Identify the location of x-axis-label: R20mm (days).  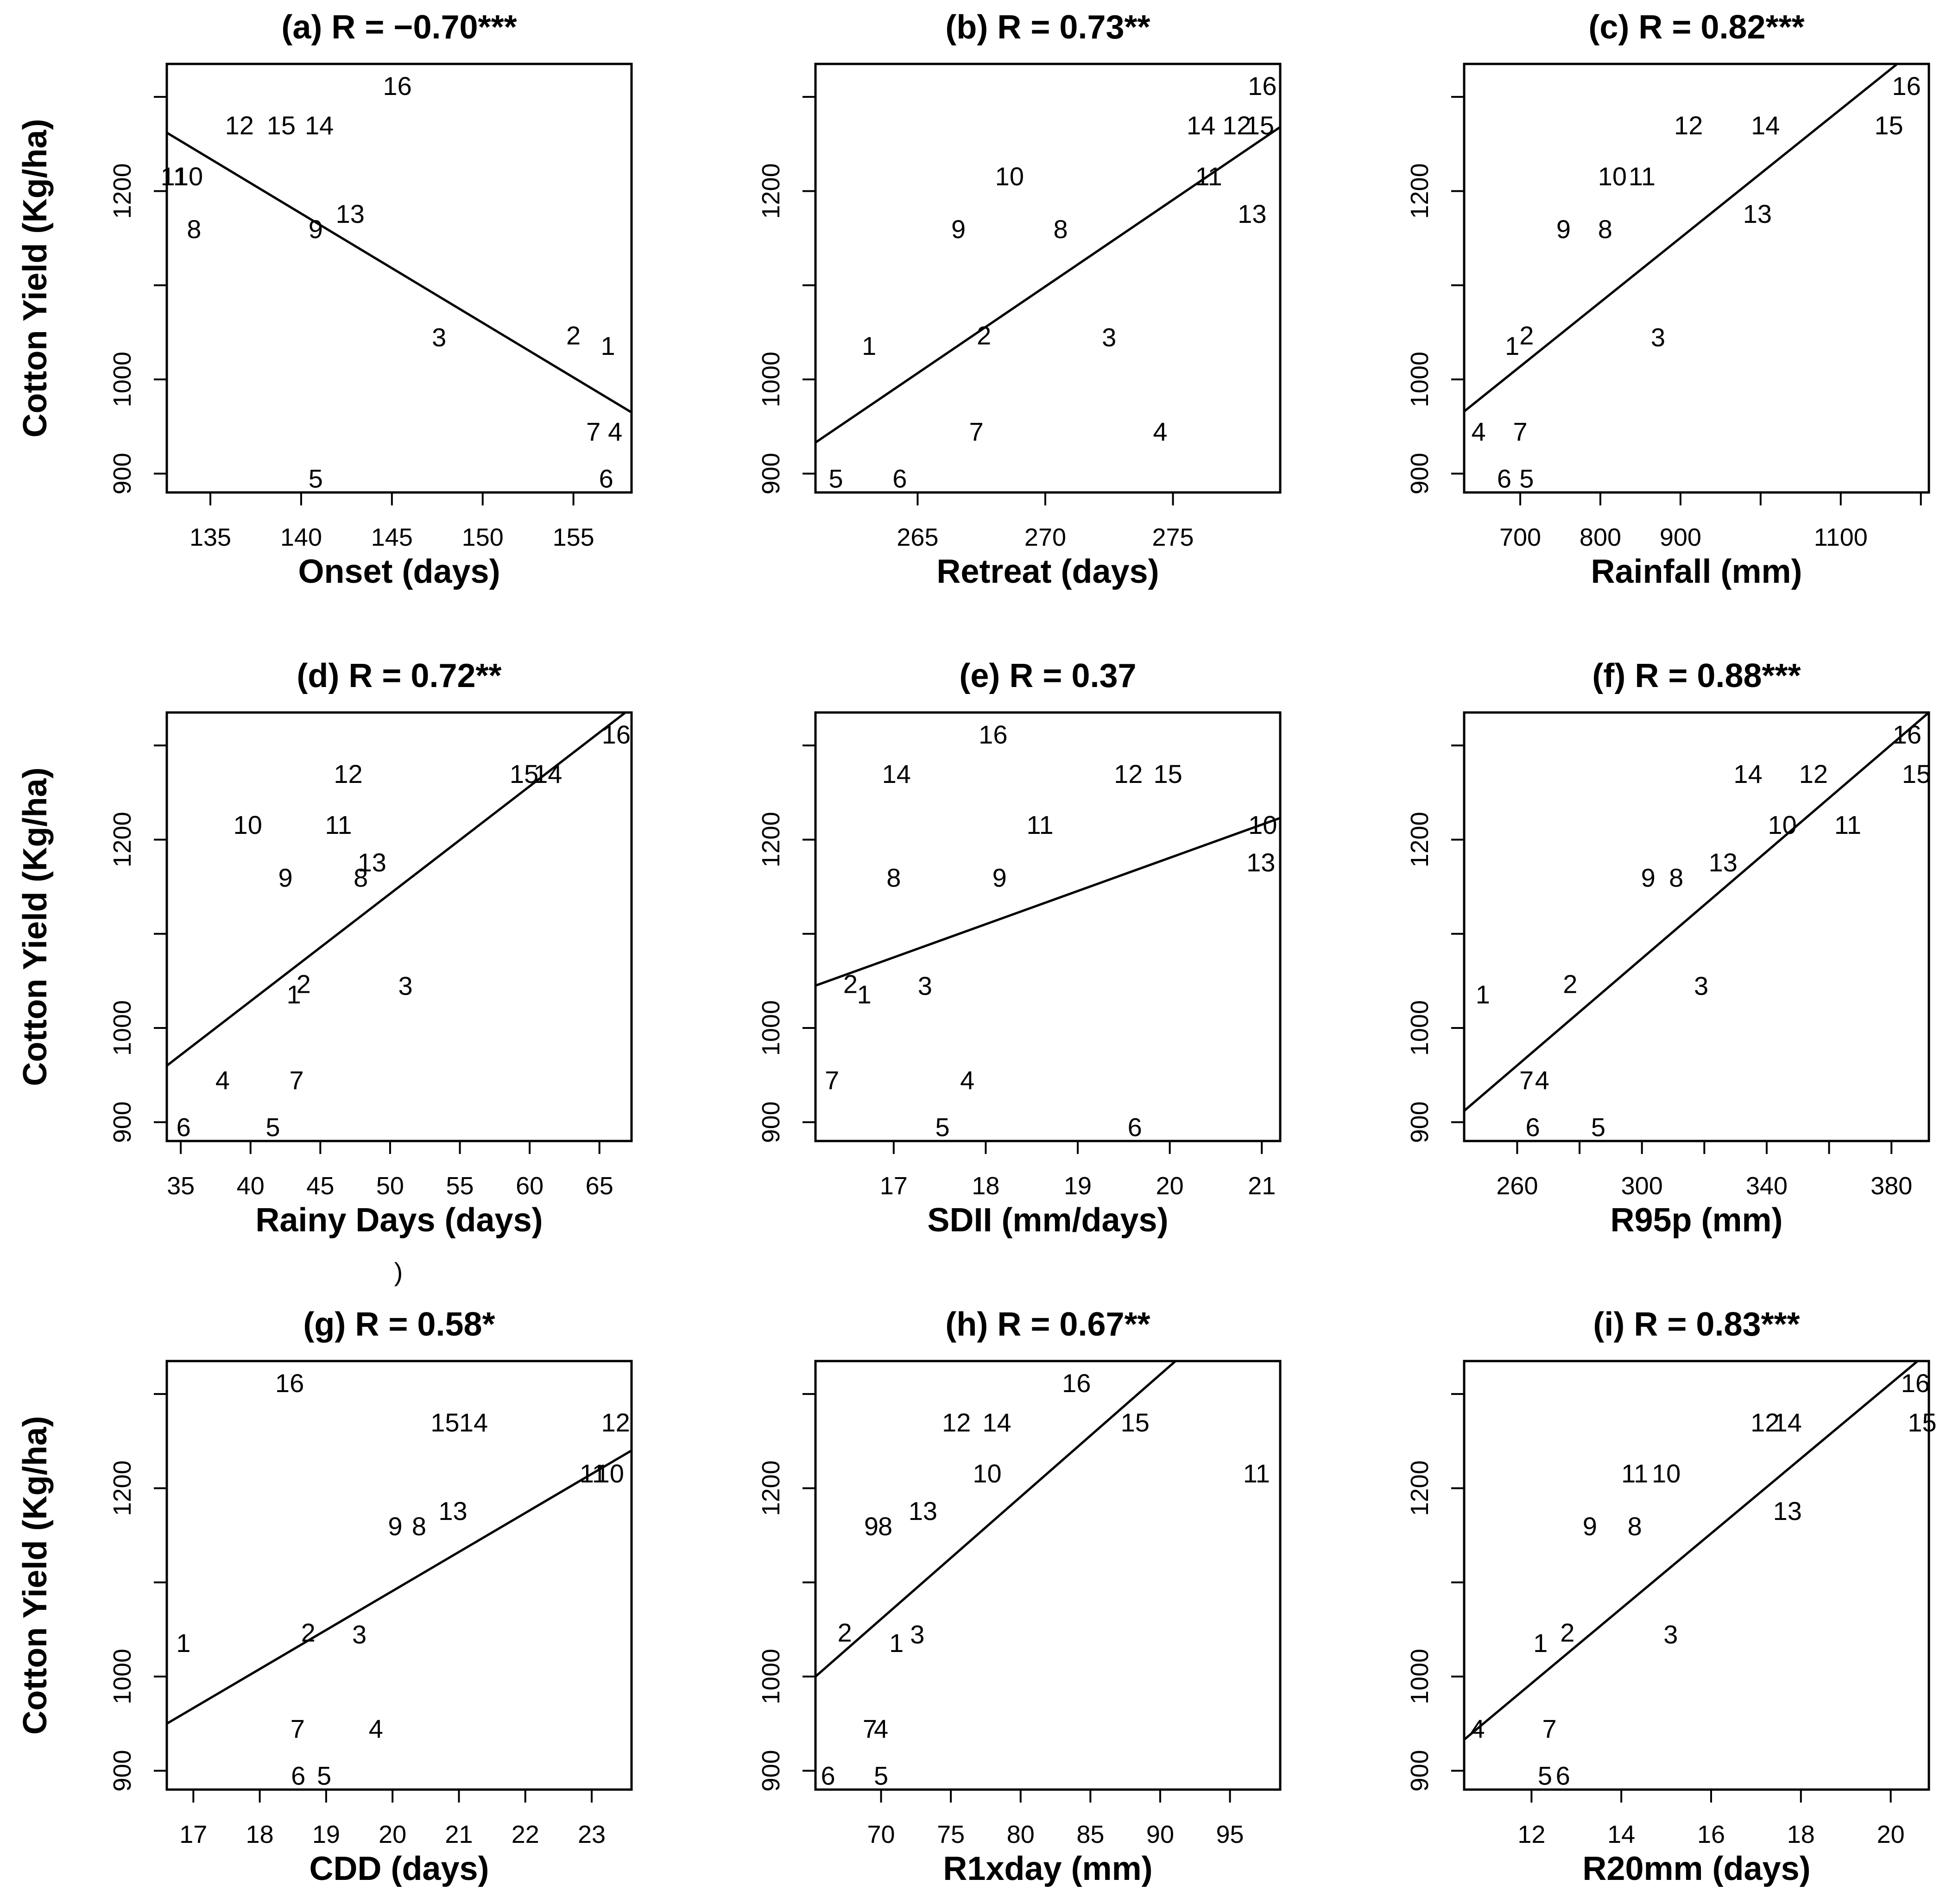
(1696, 1868).